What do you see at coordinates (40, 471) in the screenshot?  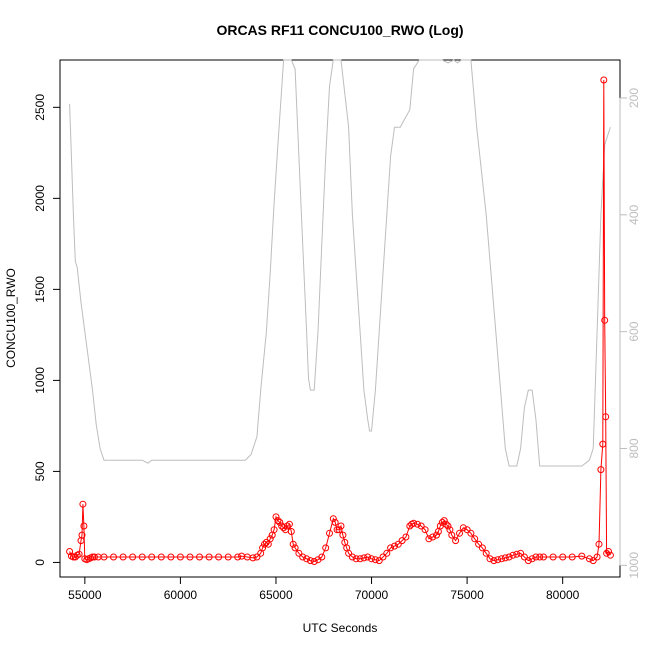 I see `y-tick-label: 500` at bounding box center [40, 471].